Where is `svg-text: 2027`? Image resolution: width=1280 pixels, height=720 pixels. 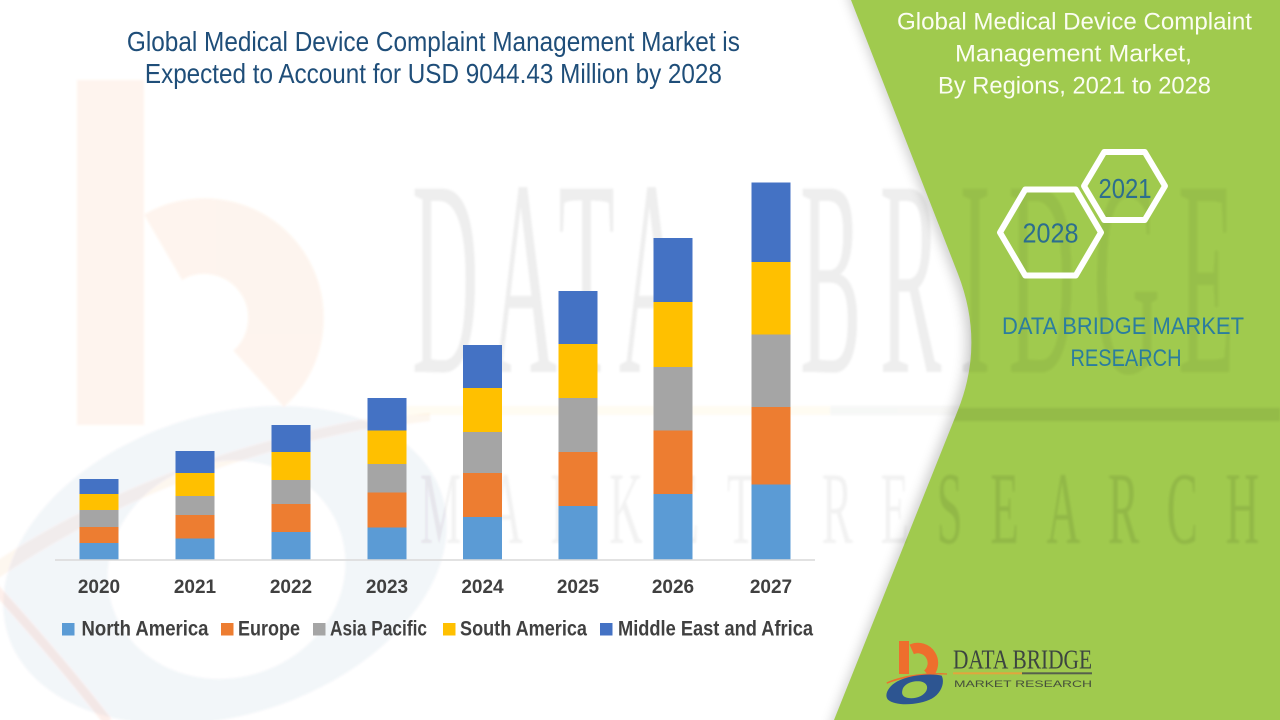
svg-text: 2027 is located at coordinates (771, 587).